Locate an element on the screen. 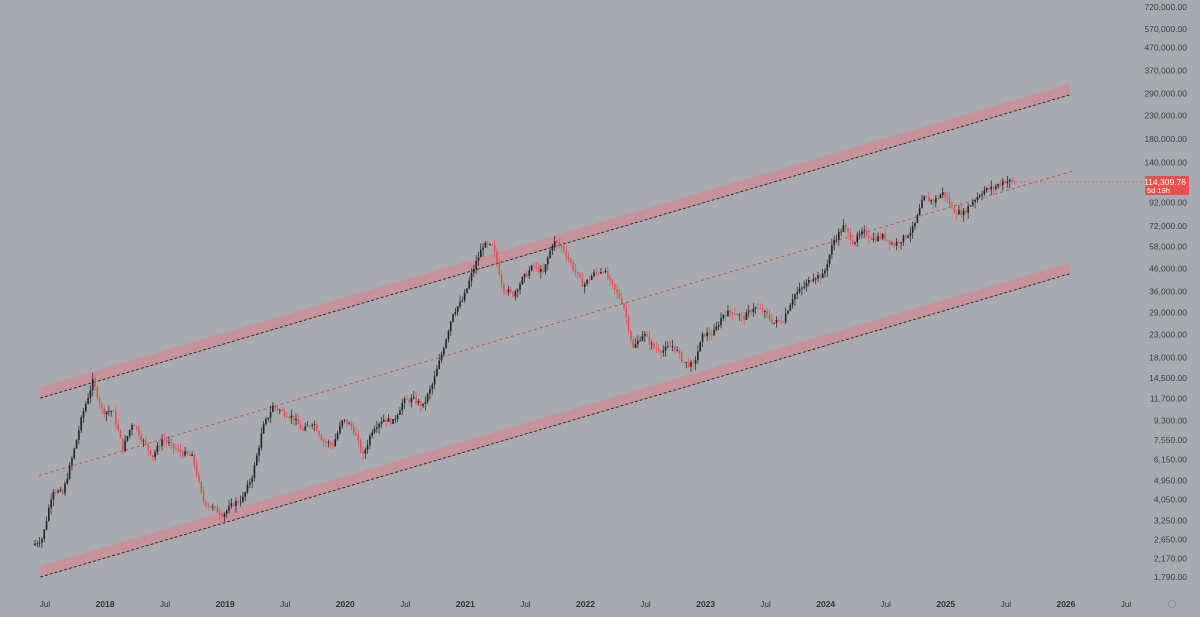 The height and width of the screenshot is (617, 1200). last-price-tag: 114,309.76 5d 19h is located at coordinates (1166, 185).